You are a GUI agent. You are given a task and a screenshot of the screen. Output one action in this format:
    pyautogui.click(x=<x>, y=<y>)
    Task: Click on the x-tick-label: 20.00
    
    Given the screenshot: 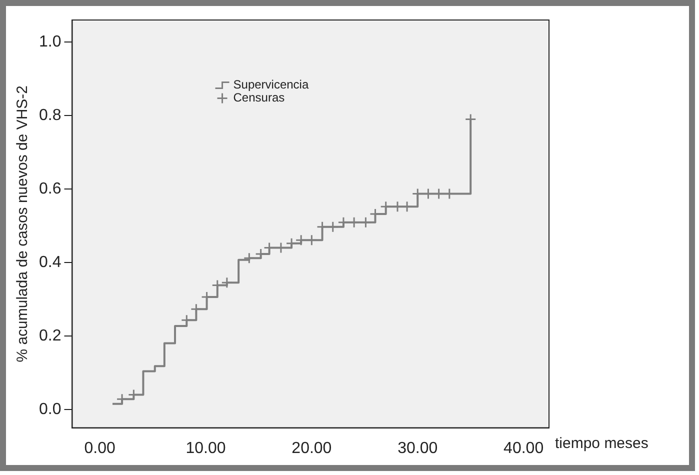 What is the action you would take?
    pyautogui.click(x=312, y=448)
    